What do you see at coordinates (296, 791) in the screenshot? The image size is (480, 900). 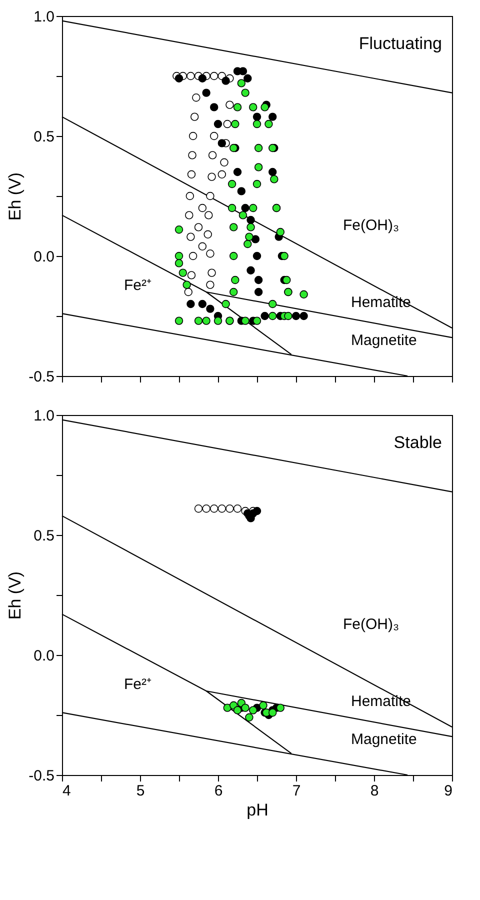 I see `x-tick-label: 7` at bounding box center [296, 791].